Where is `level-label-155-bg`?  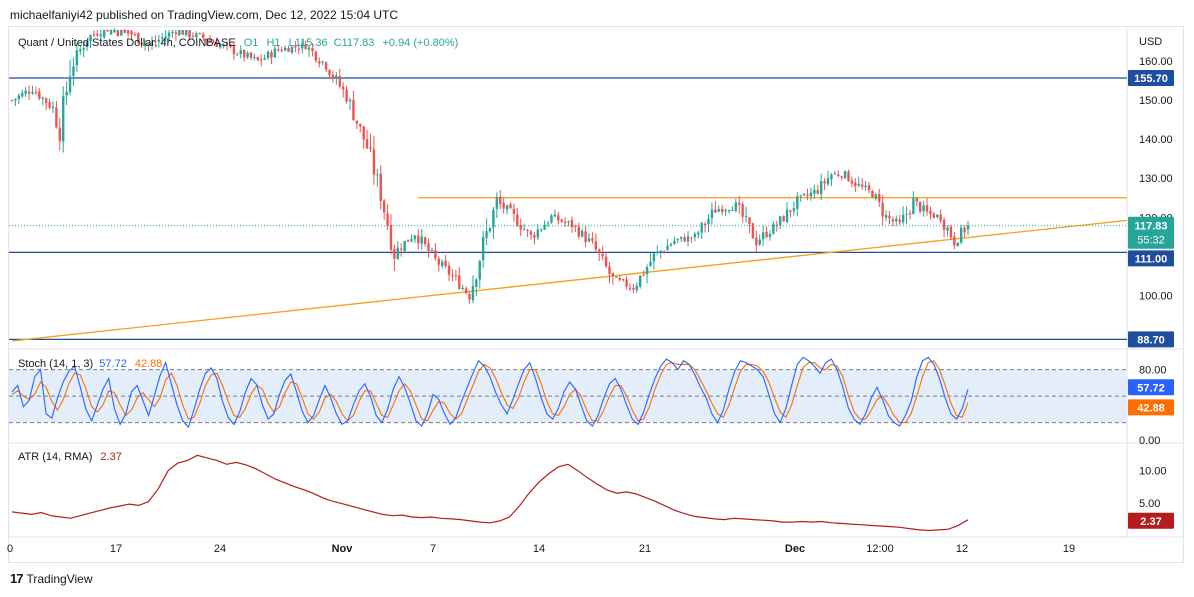
level-label-155-bg is located at coordinates (1151, 77).